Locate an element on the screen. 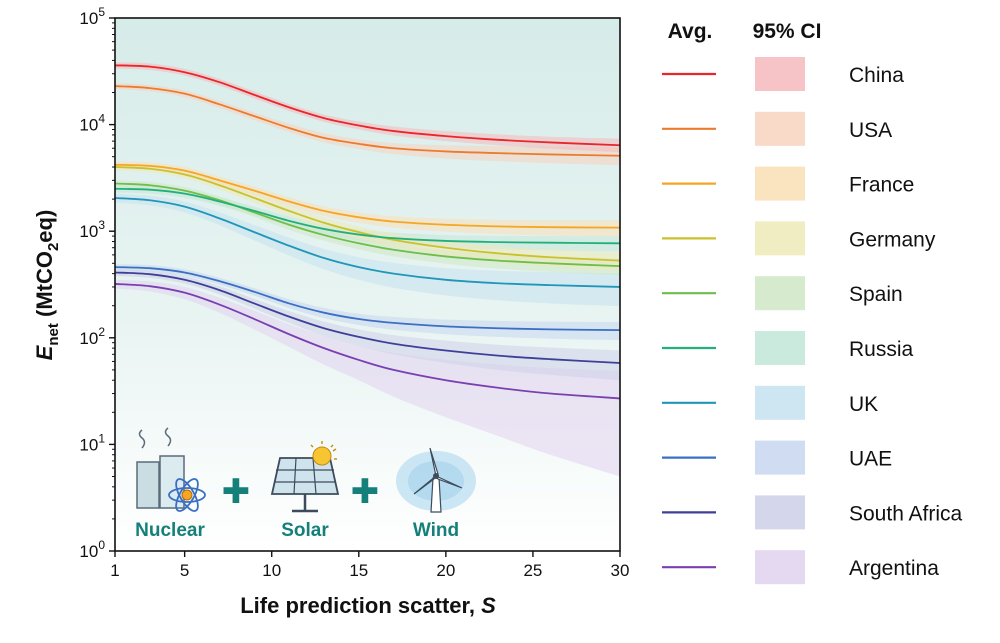 This screenshot has height=643, width=1000. ci-band-usa is located at coordinates (367, 124).